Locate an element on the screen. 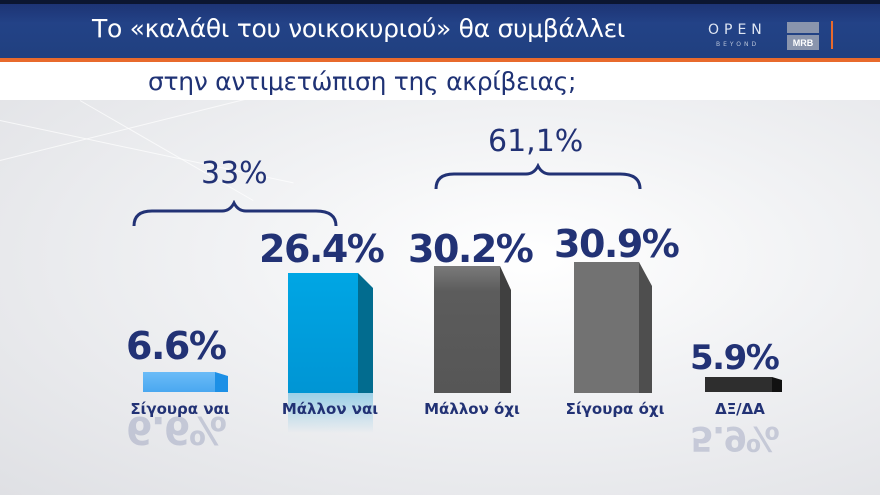 This screenshot has height=495, width=880. header-band is located at coordinates (440, 29).